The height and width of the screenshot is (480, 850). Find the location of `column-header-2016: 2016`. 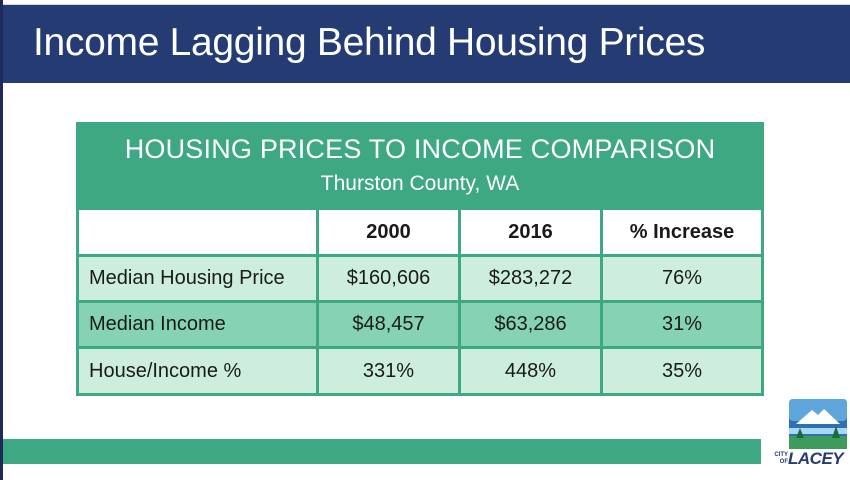

column-header-2016: 2016 is located at coordinates (530, 232).